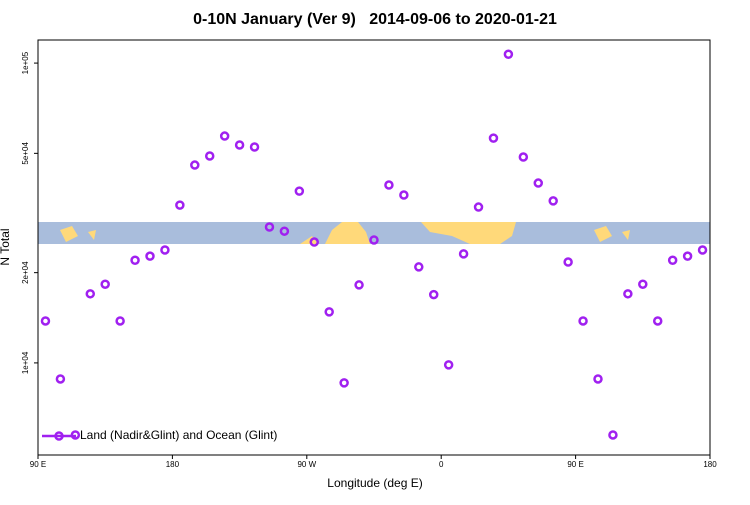 The image size is (750, 505). I want to click on y-tick-label: 5e+04, so click(25, 153).